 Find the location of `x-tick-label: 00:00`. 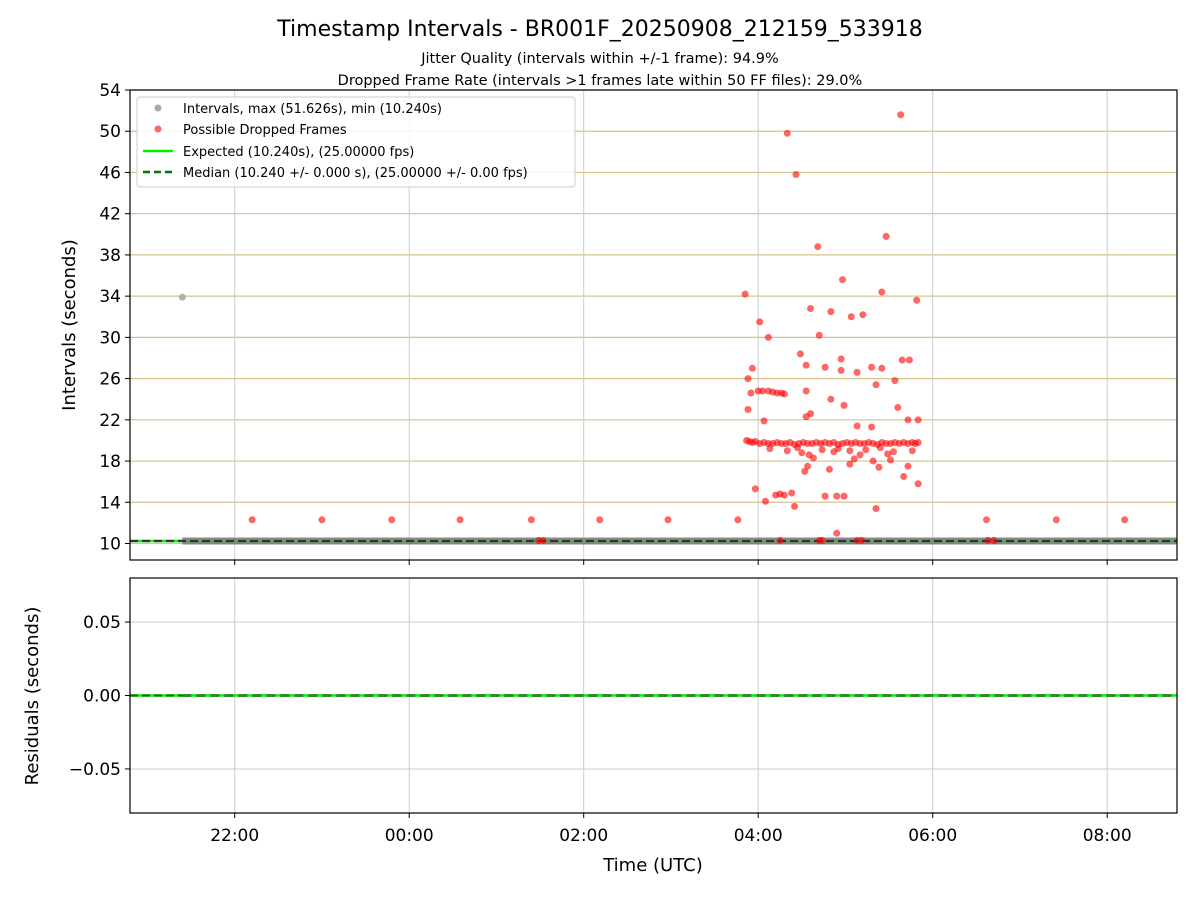

x-tick-label: 00:00 is located at coordinates (409, 836).